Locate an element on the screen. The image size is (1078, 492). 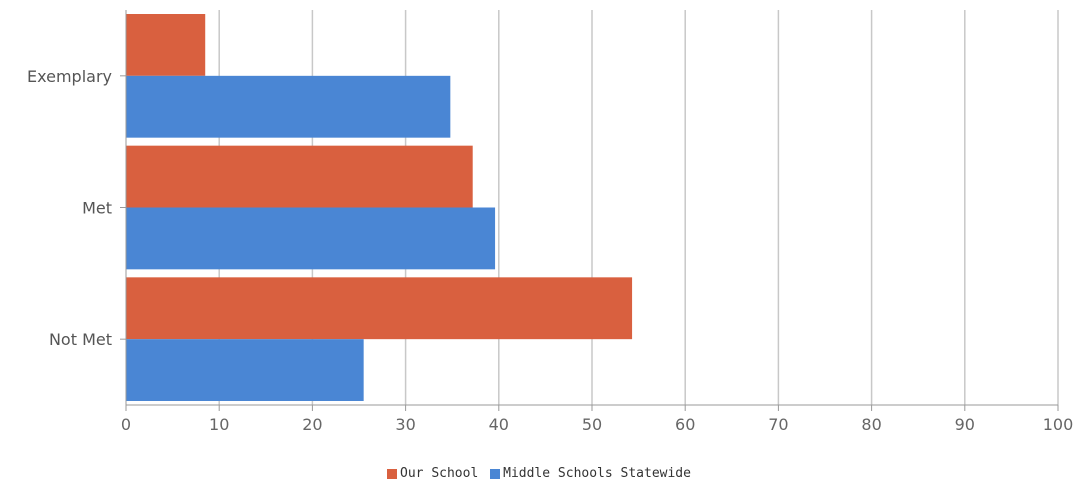
x-tick-label-0: 0 is located at coordinates (126, 424).